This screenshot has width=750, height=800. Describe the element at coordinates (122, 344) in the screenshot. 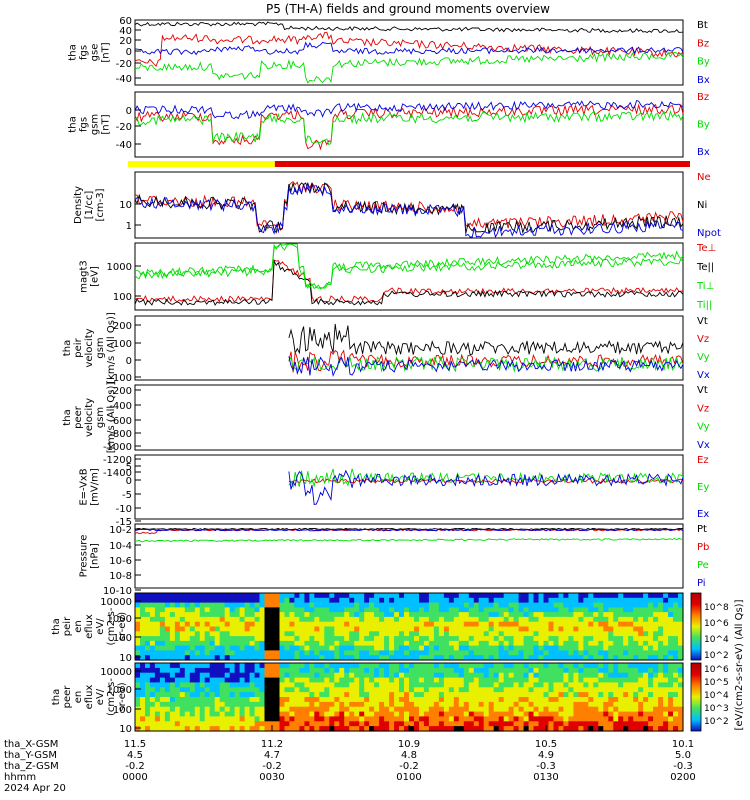

I see `y-tick-label: 100` at that location.